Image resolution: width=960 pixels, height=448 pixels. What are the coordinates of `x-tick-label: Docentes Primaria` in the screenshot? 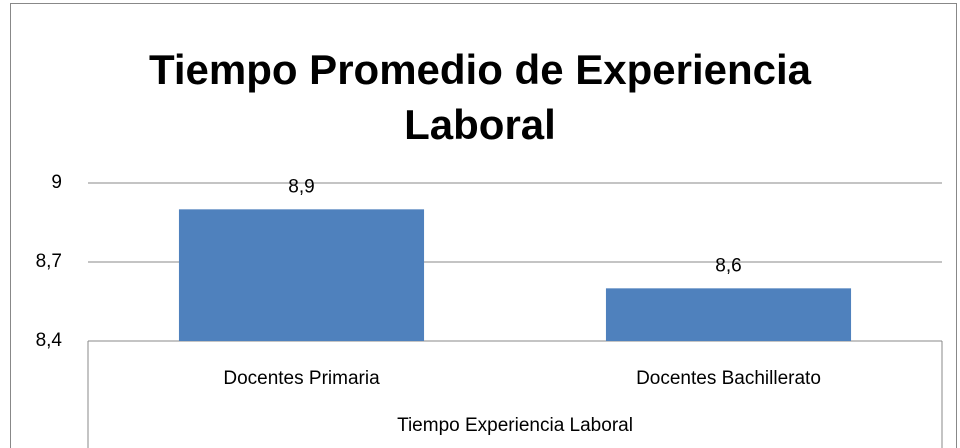 It's located at (301, 378).